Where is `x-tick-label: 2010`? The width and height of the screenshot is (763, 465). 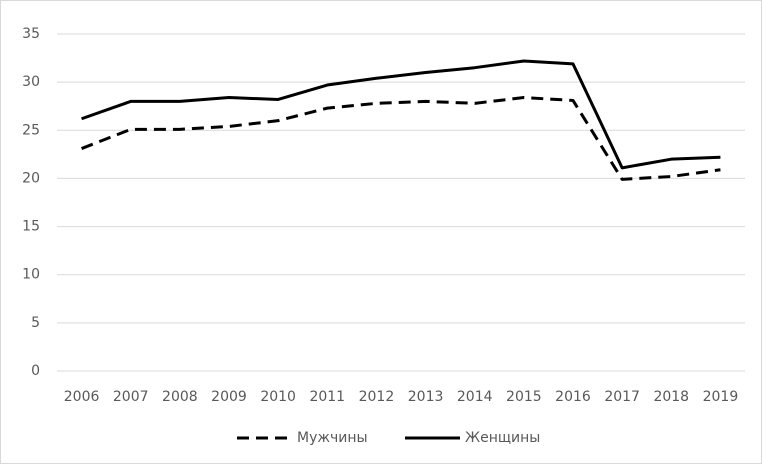
x-tick-label: 2010 is located at coordinates (278, 397).